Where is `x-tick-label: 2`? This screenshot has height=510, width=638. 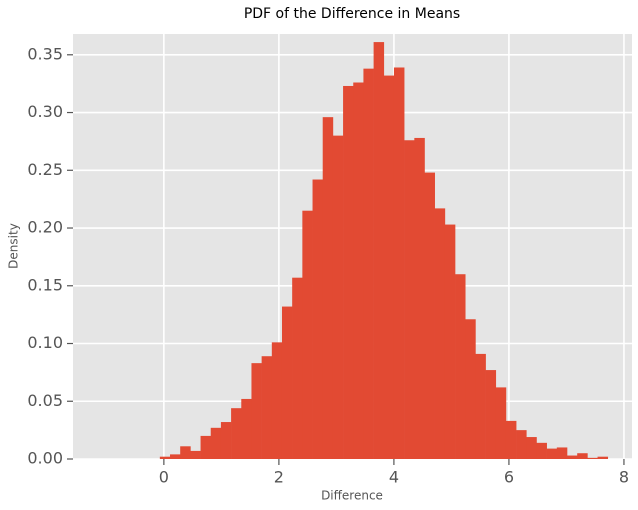 x-tick-label: 2 is located at coordinates (279, 477).